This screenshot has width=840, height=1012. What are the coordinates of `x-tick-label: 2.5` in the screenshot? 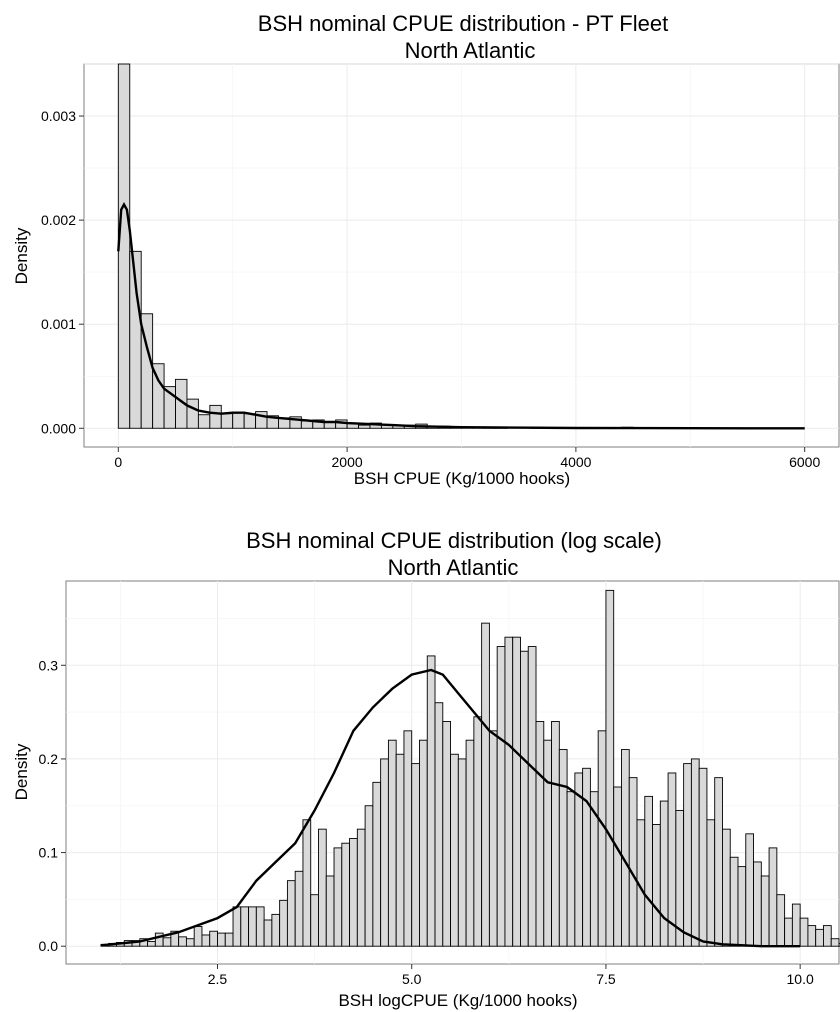 It's located at (218, 979).